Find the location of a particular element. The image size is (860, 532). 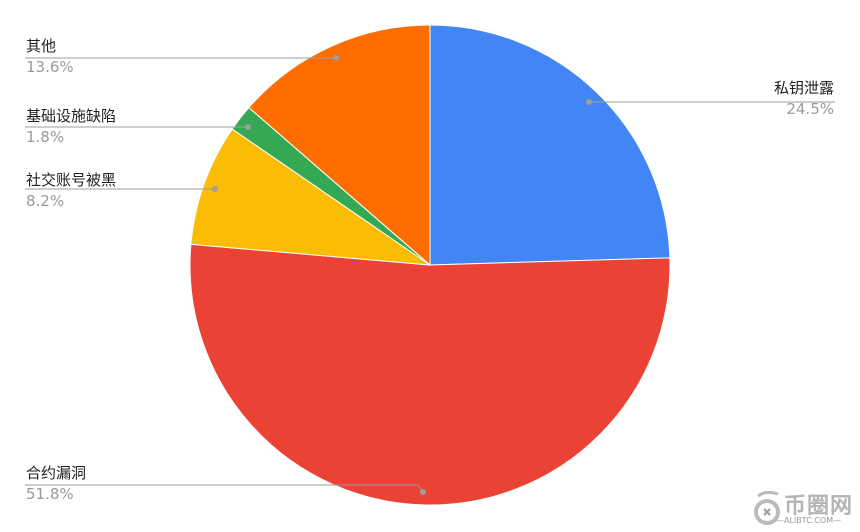

slice-percent: 51.8% is located at coordinates (50, 494).